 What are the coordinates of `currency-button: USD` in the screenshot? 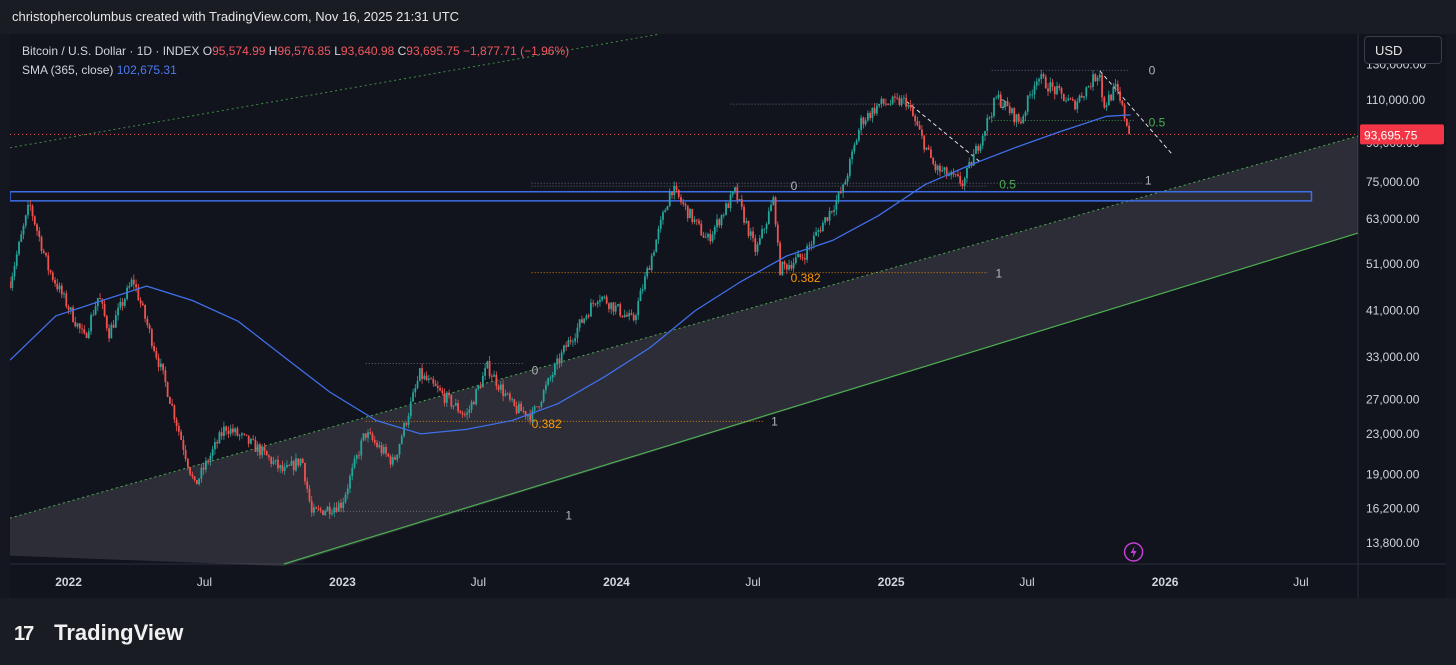 It's located at (1403, 50).